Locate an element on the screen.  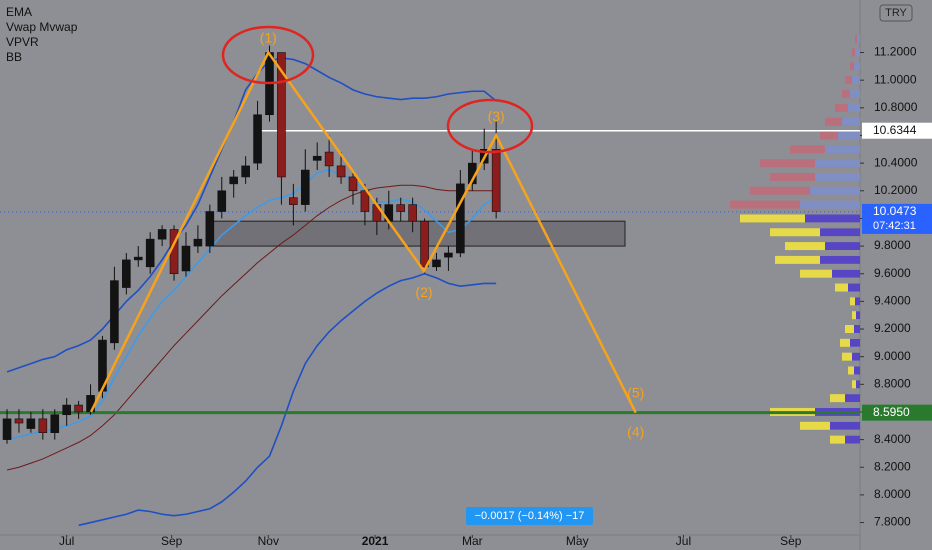
x-tick-label: May is located at coordinates (577, 541).